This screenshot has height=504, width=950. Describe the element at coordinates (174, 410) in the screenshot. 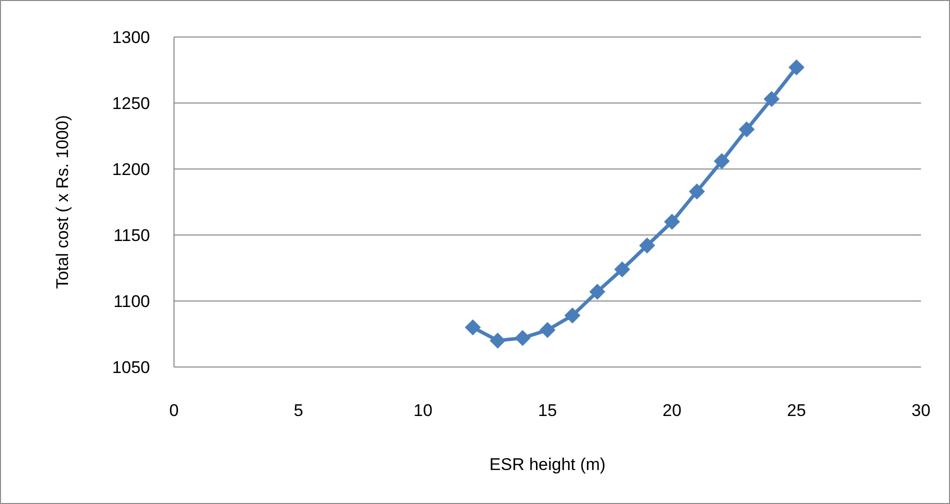

I see `x-tick-label: 0` at that location.